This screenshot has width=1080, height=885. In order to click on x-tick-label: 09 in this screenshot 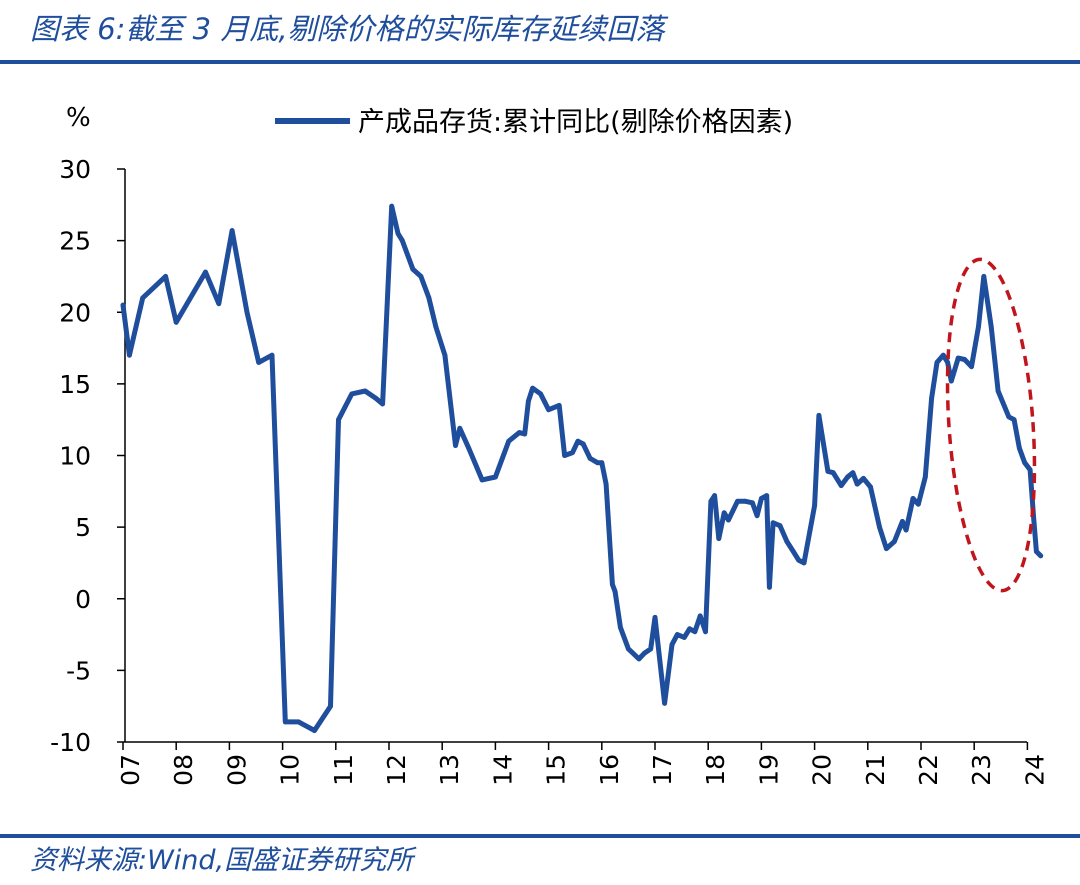, I will do `click(236, 770)`.